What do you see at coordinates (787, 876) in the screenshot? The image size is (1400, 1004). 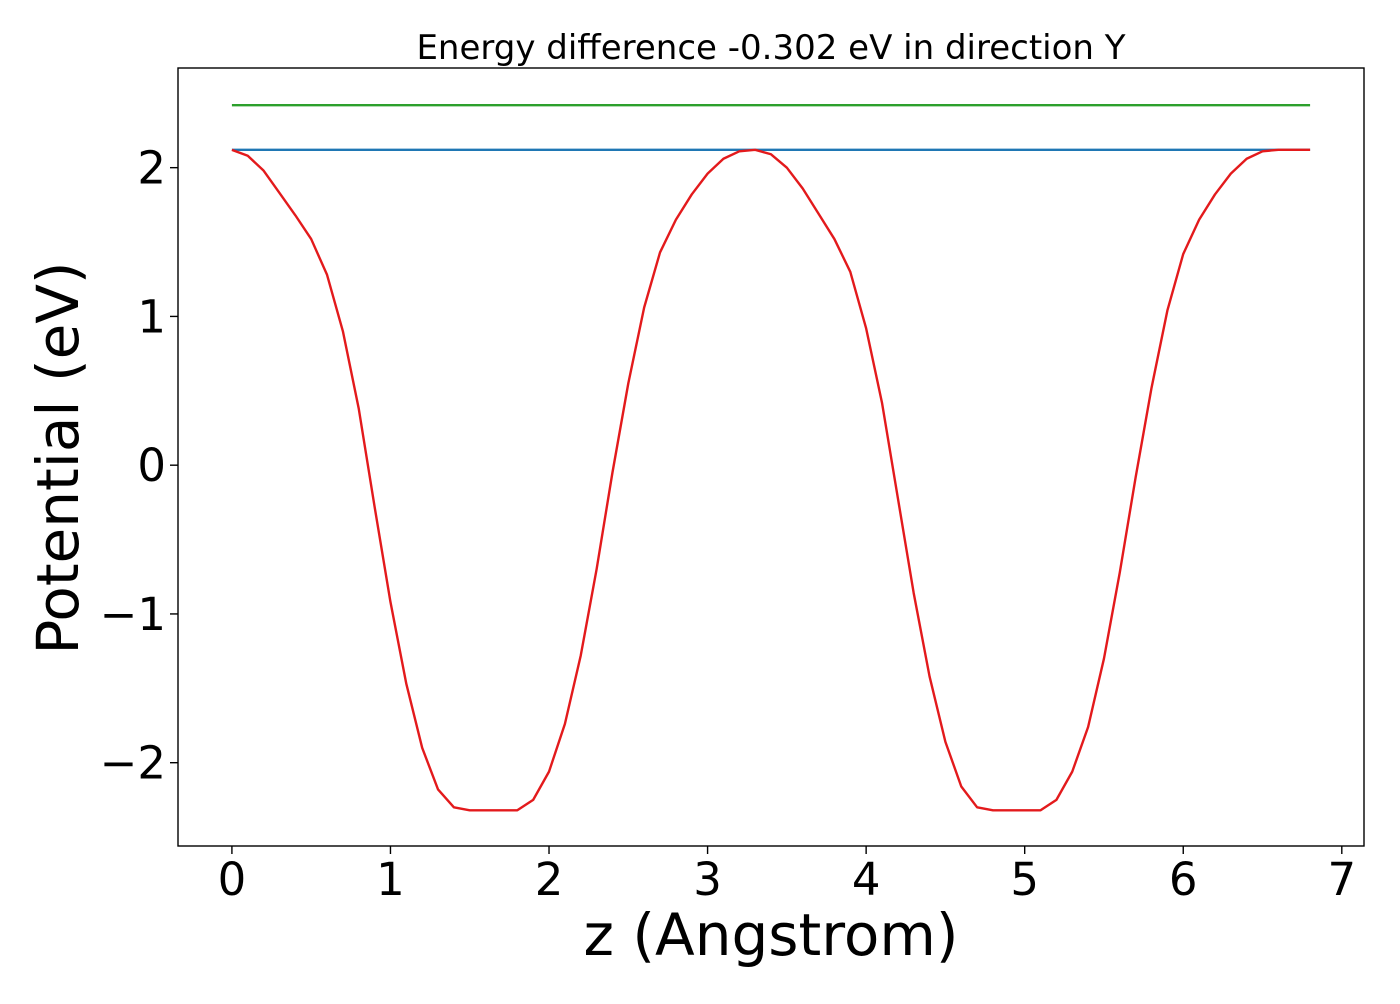 I see `x-axis-ticks: 0 1 2 3 4 5 6 7` at bounding box center [787, 876].